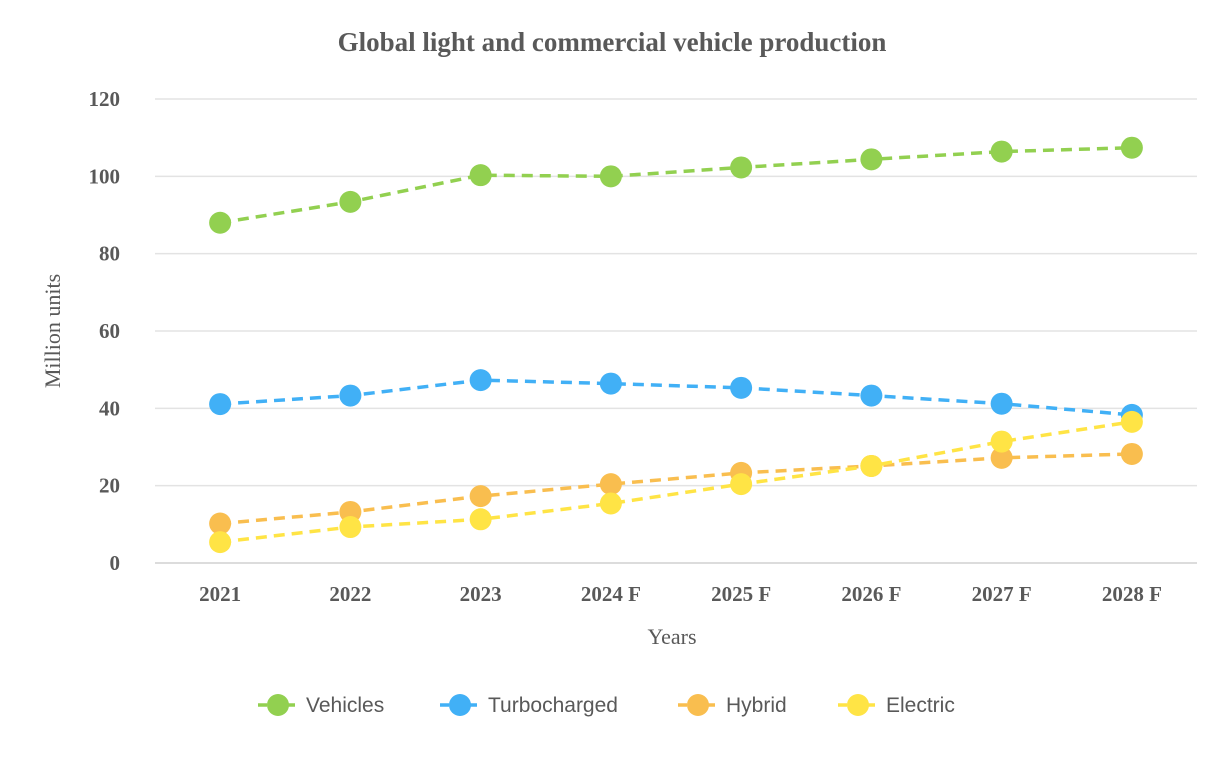  What do you see at coordinates (1132, 594) in the screenshot?
I see `x-tick-label: 2028 F` at bounding box center [1132, 594].